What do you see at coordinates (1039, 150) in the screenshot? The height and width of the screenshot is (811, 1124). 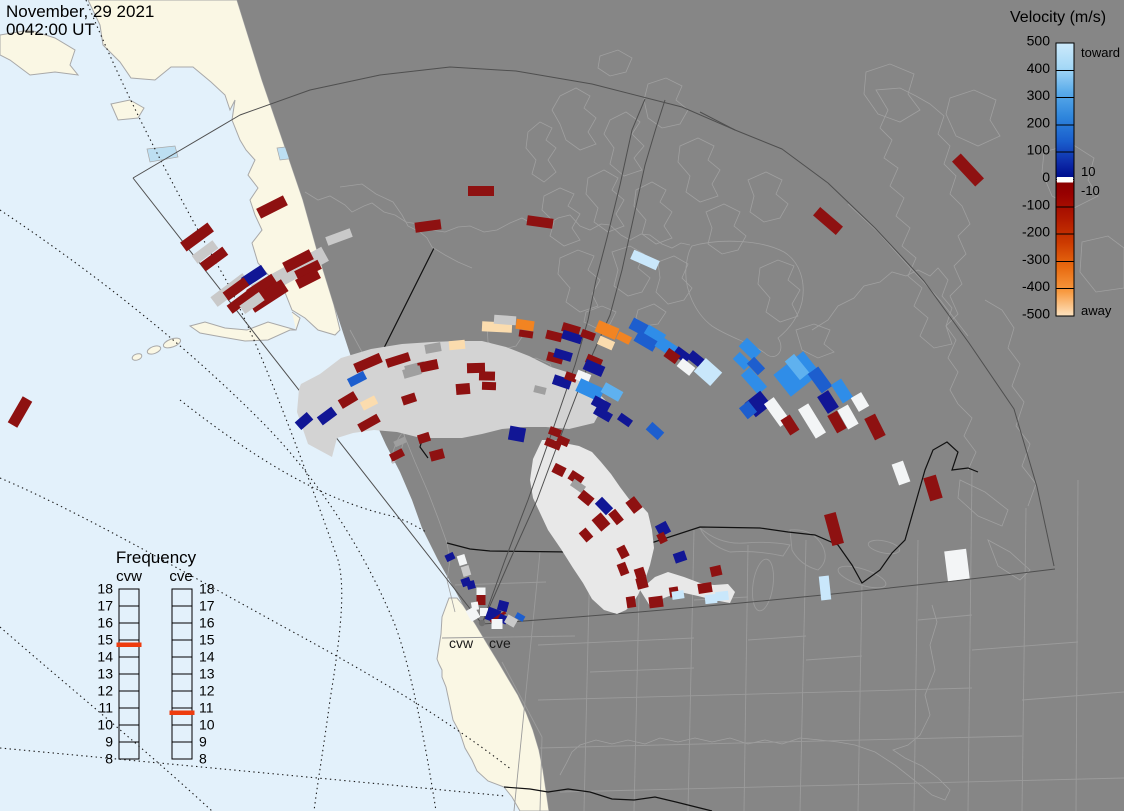 I see `svg-text: 100` at bounding box center [1039, 150].